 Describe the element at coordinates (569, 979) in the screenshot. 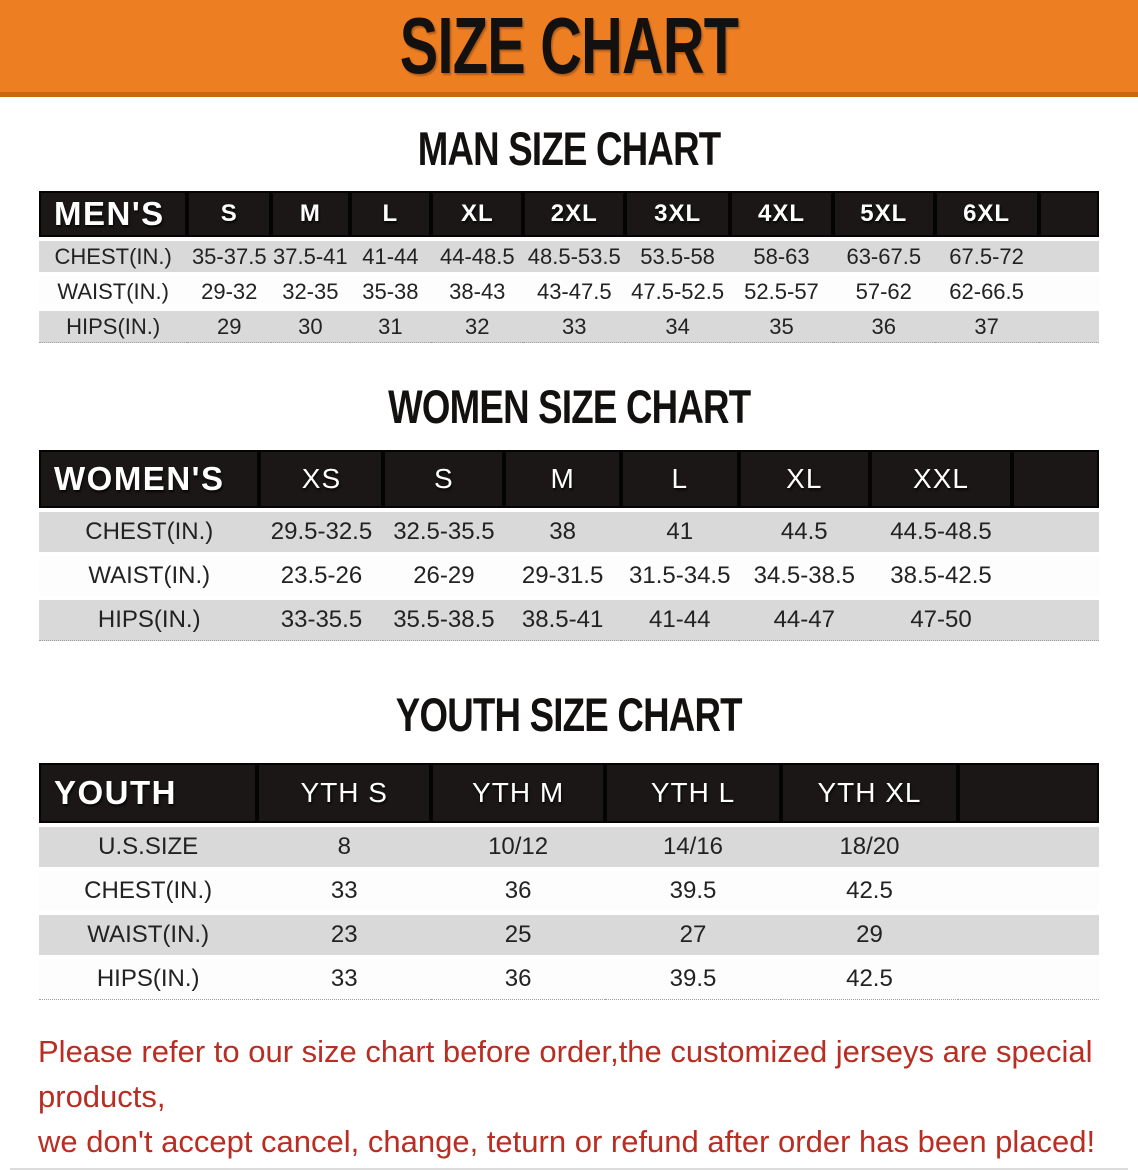

I see `table-row: HIPS(IN.) 33 36 39.5 42.5` at that location.